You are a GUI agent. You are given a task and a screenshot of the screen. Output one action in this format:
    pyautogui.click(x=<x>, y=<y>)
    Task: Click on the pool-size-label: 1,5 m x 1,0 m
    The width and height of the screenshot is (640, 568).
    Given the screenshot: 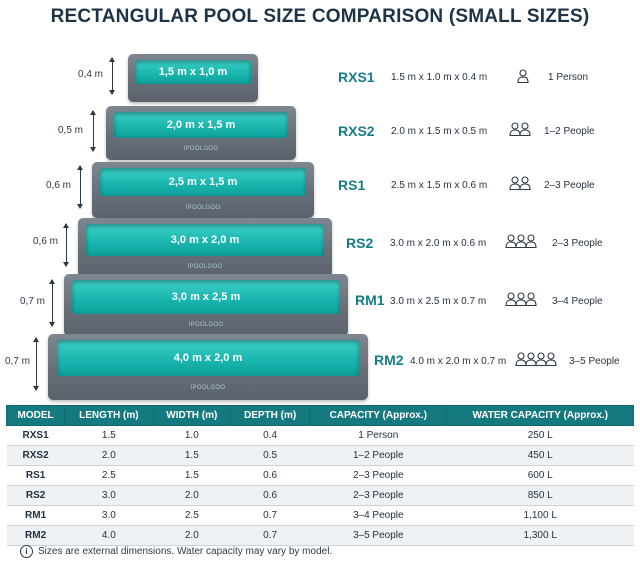 What is the action you would take?
    pyautogui.click(x=193, y=72)
    